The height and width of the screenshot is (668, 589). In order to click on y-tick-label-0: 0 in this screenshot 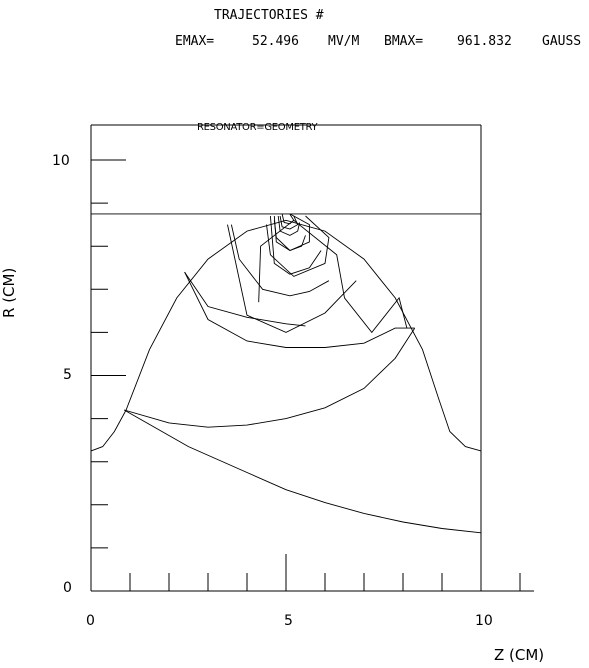, I will do `click(67, 588)`.